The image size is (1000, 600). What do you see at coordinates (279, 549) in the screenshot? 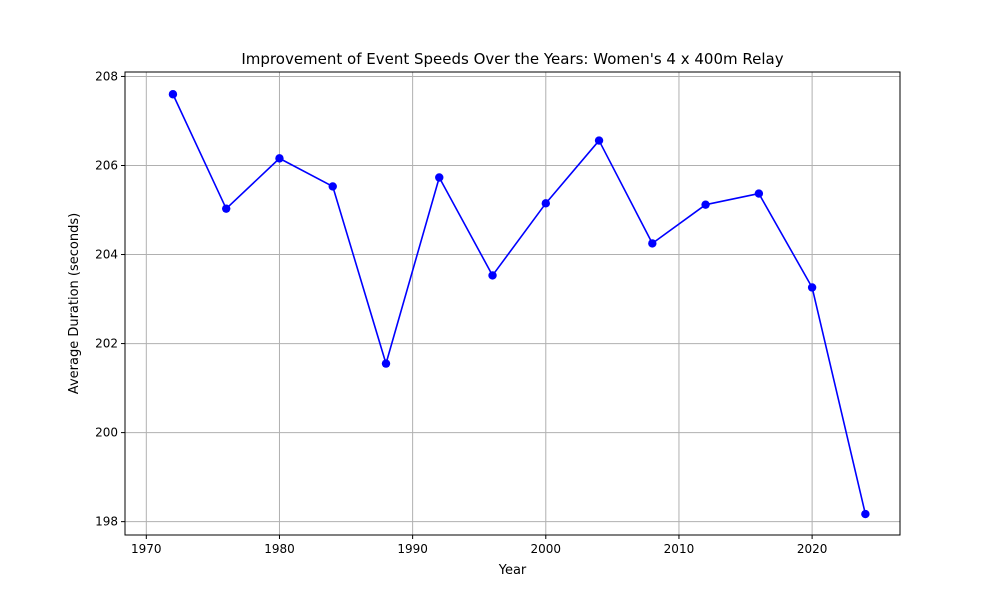
I see `x-tick-label: 1980` at bounding box center [279, 549].